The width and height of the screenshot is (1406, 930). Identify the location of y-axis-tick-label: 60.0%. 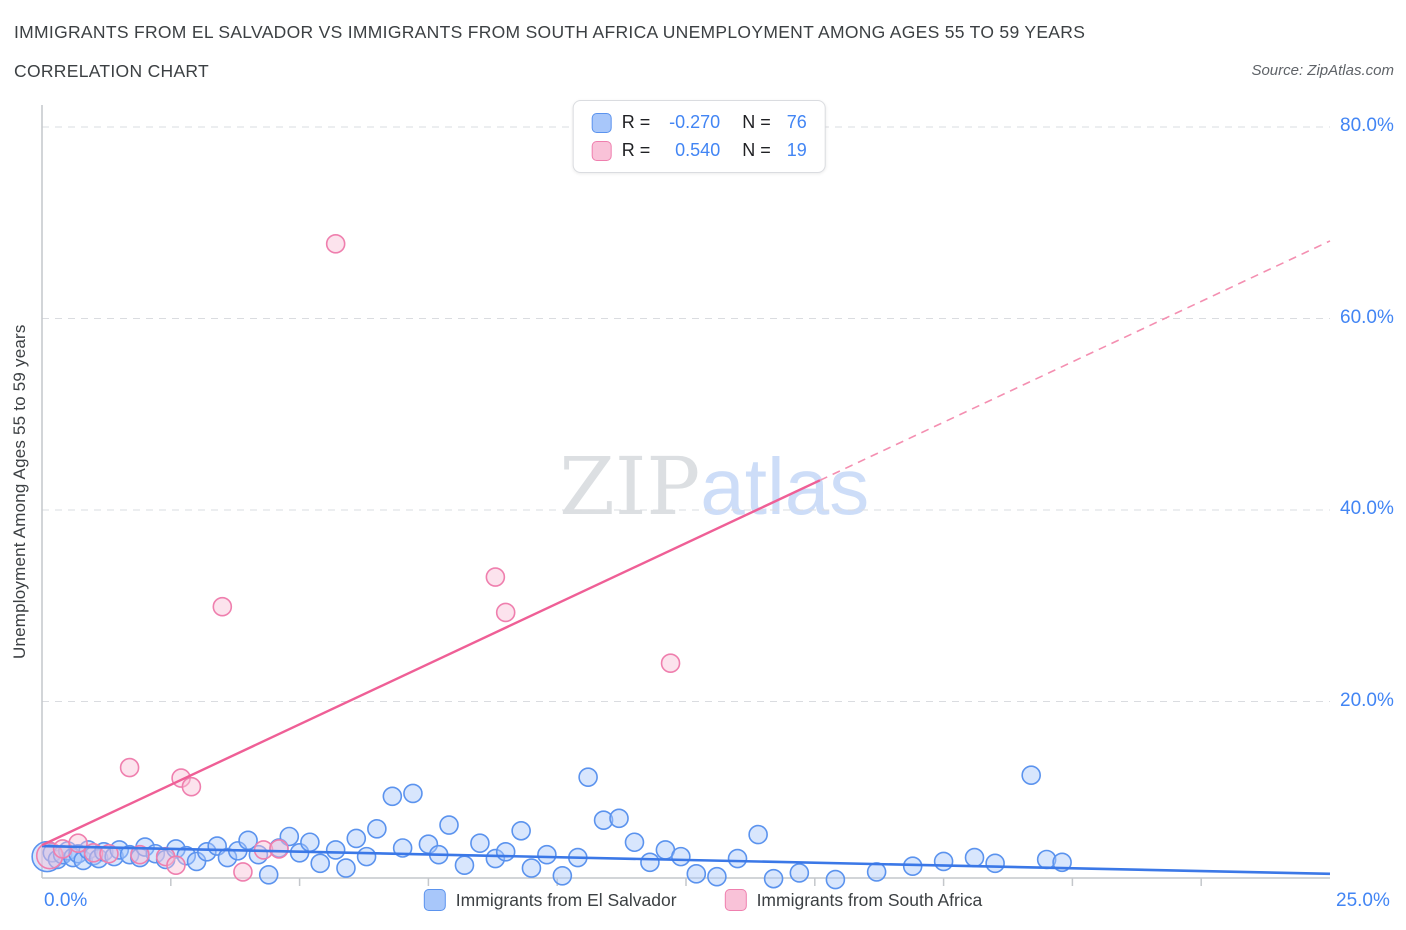
(1367, 317).